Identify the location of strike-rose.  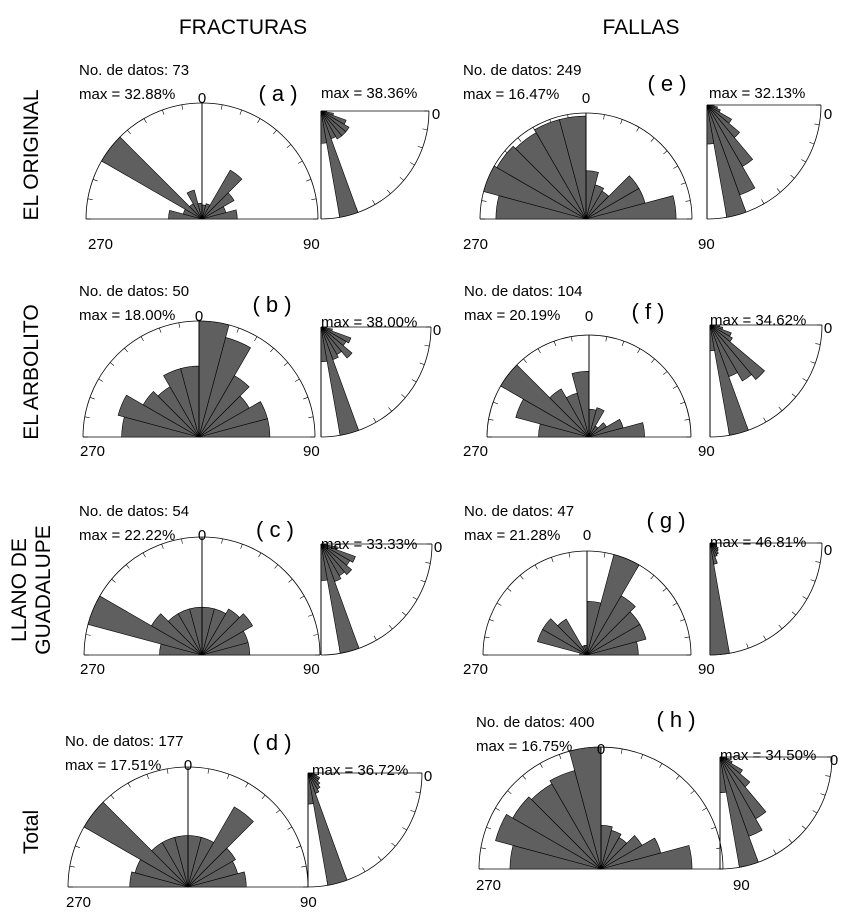
(202, 161).